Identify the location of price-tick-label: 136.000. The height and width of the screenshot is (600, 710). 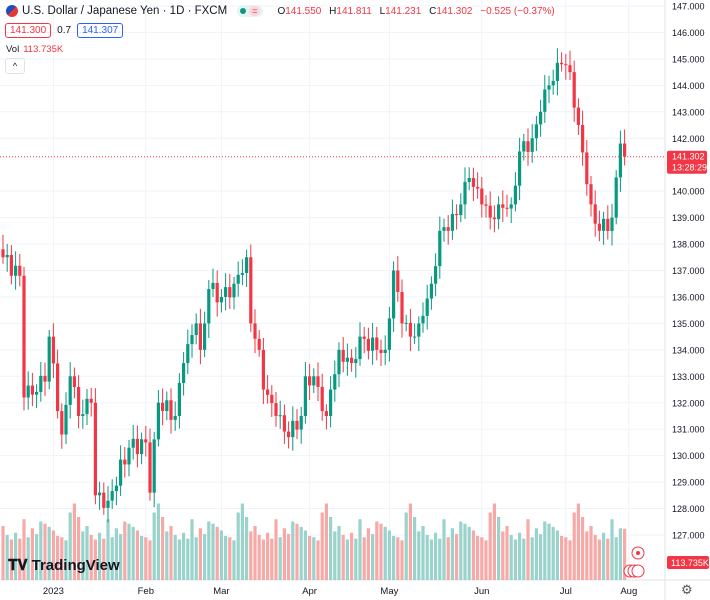
(688, 297).